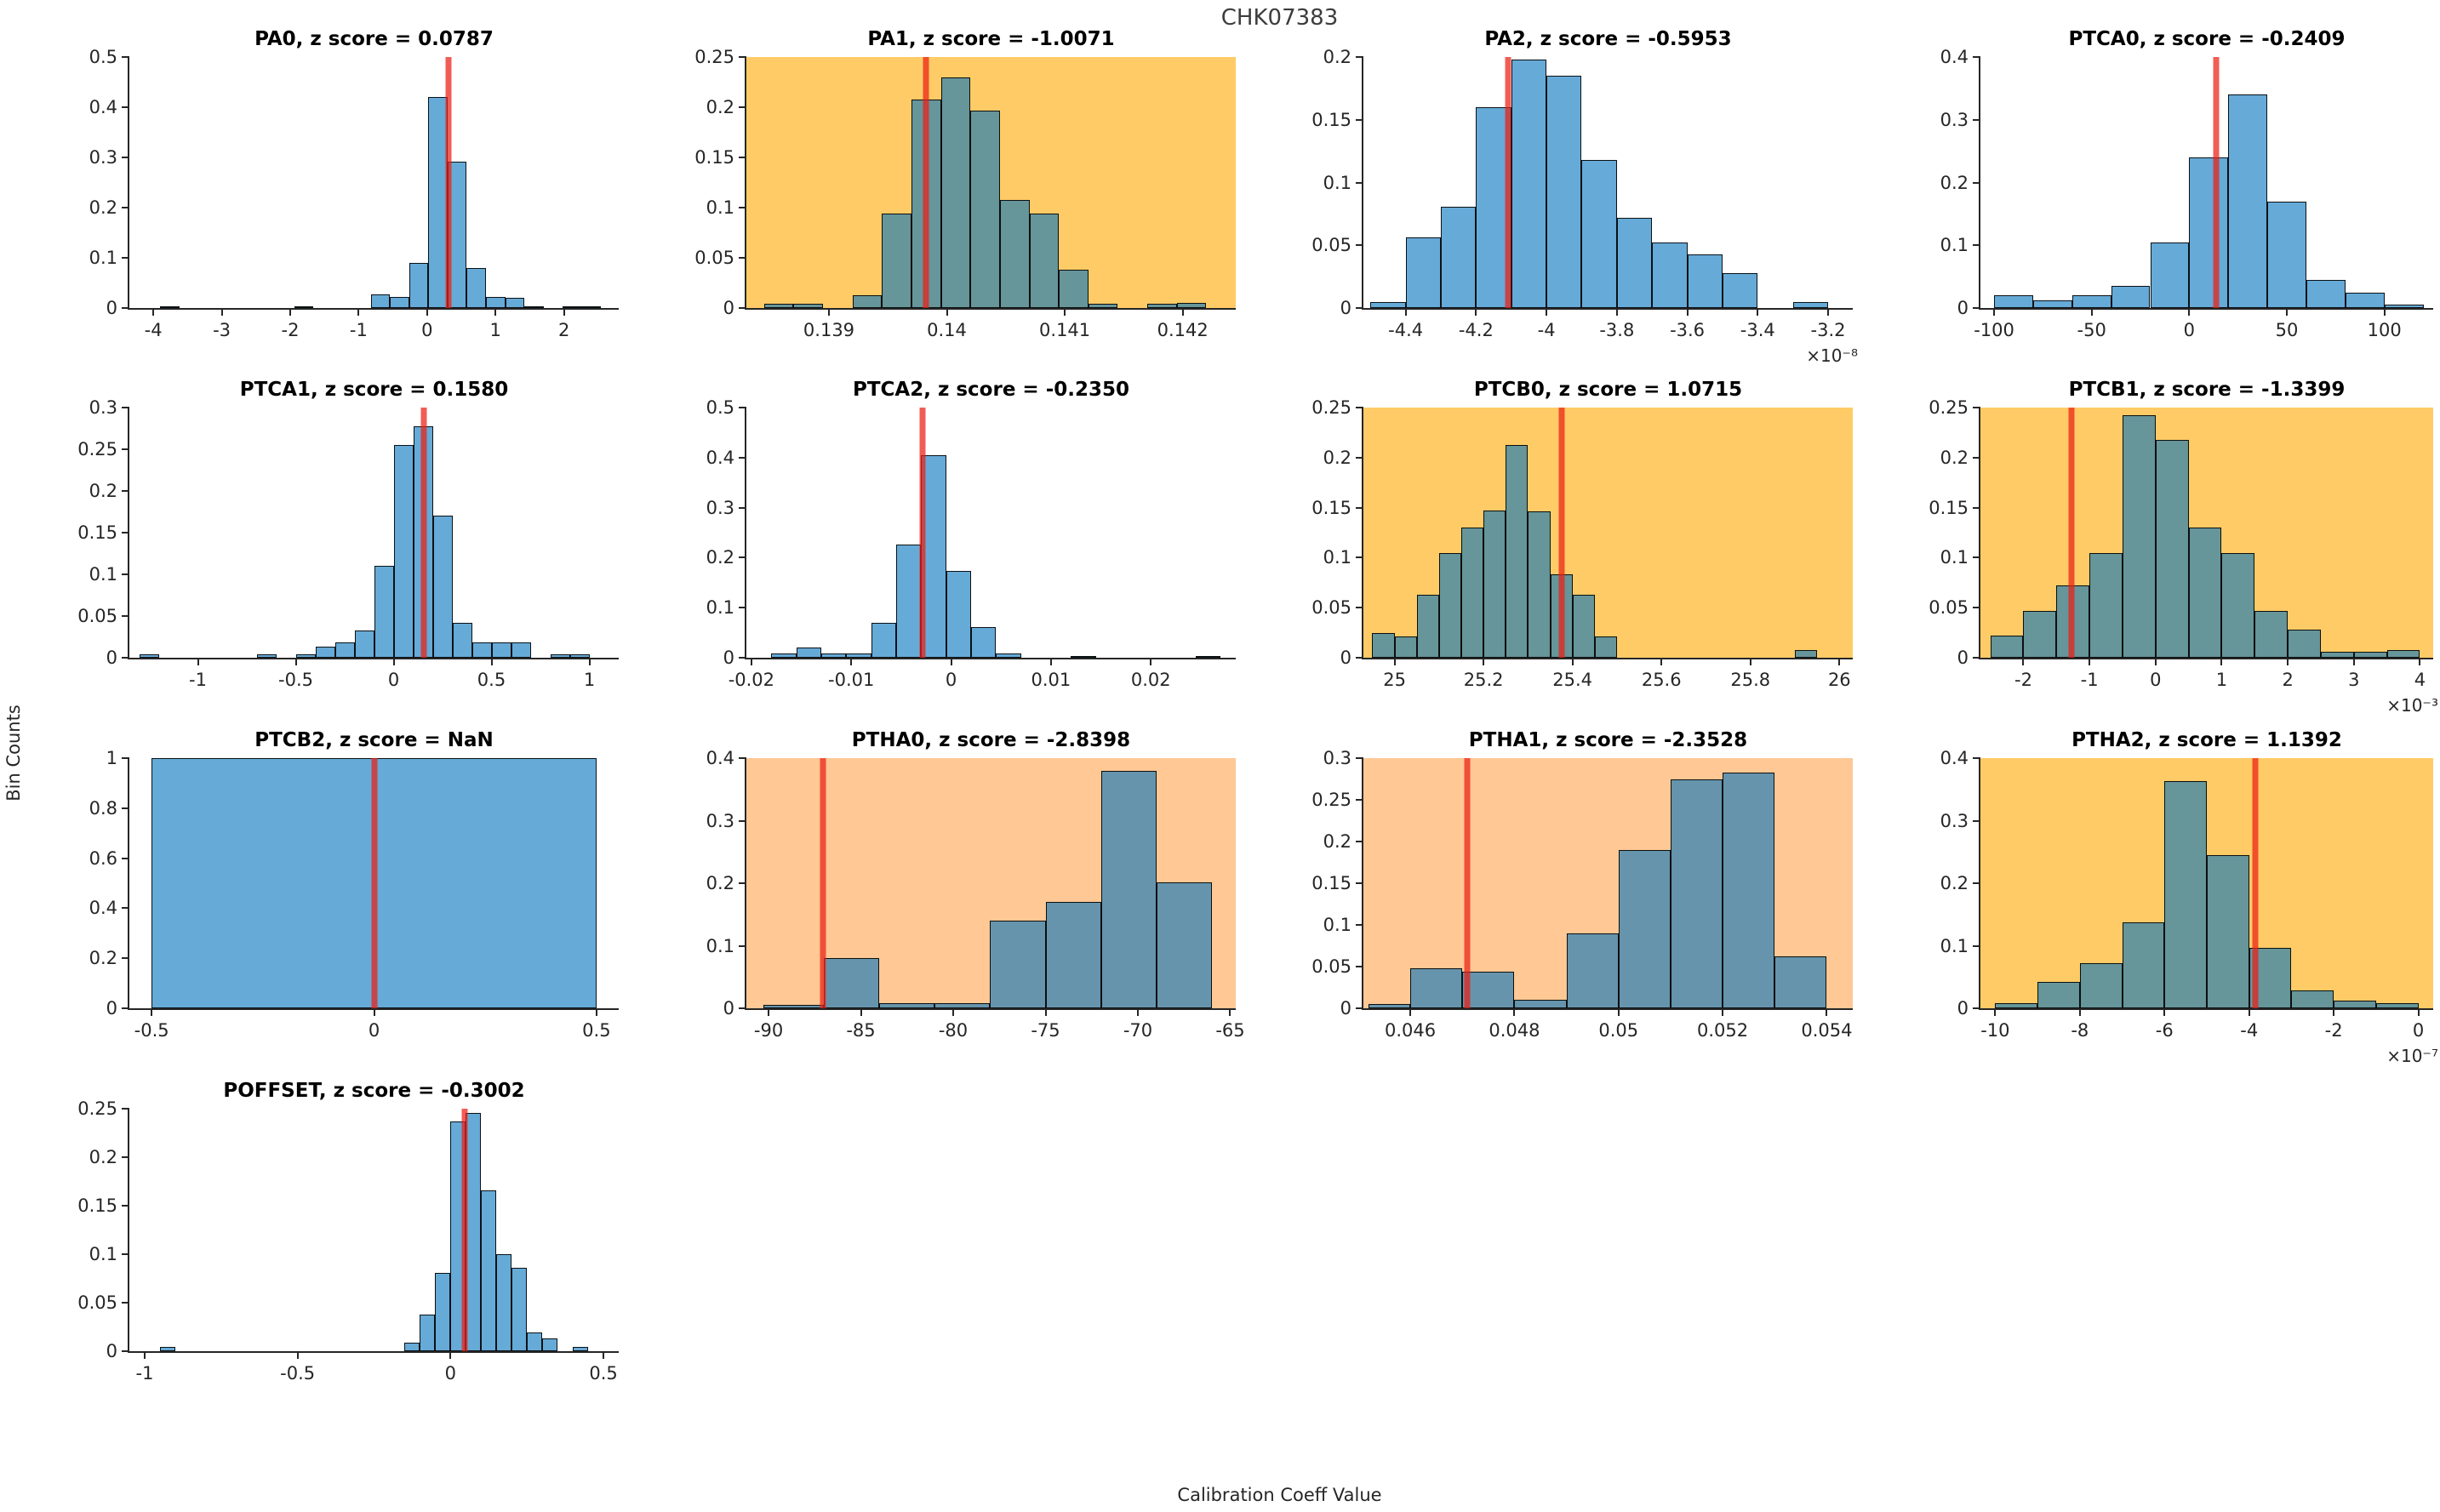 The image size is (2440, 1512). Describe the element at coordinates (720, 407) in the screenshot. I see `y-tick-label: 0.5` at that location.